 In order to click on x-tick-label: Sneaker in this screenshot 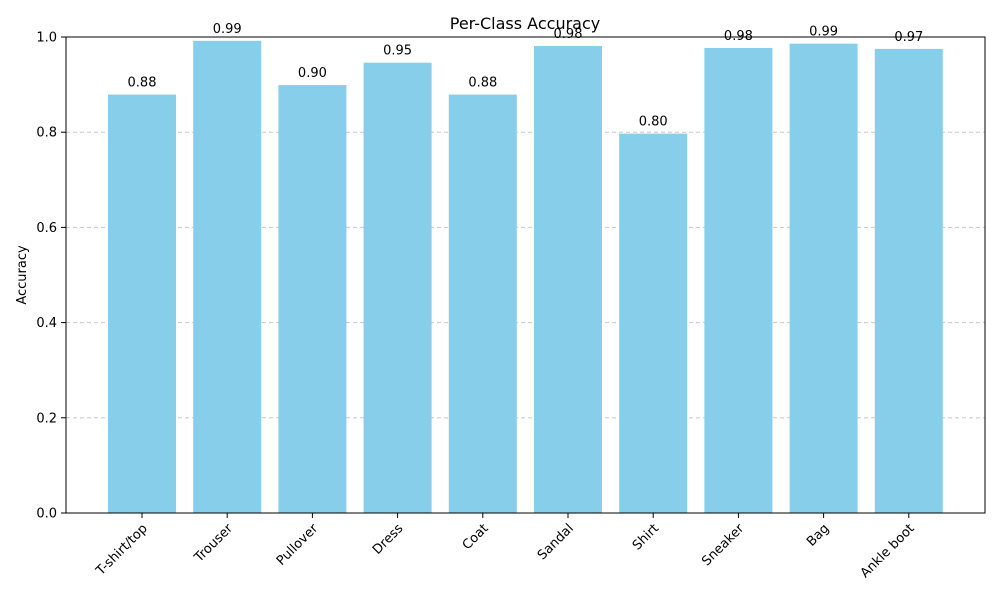, I will do `click(723, 545)`.